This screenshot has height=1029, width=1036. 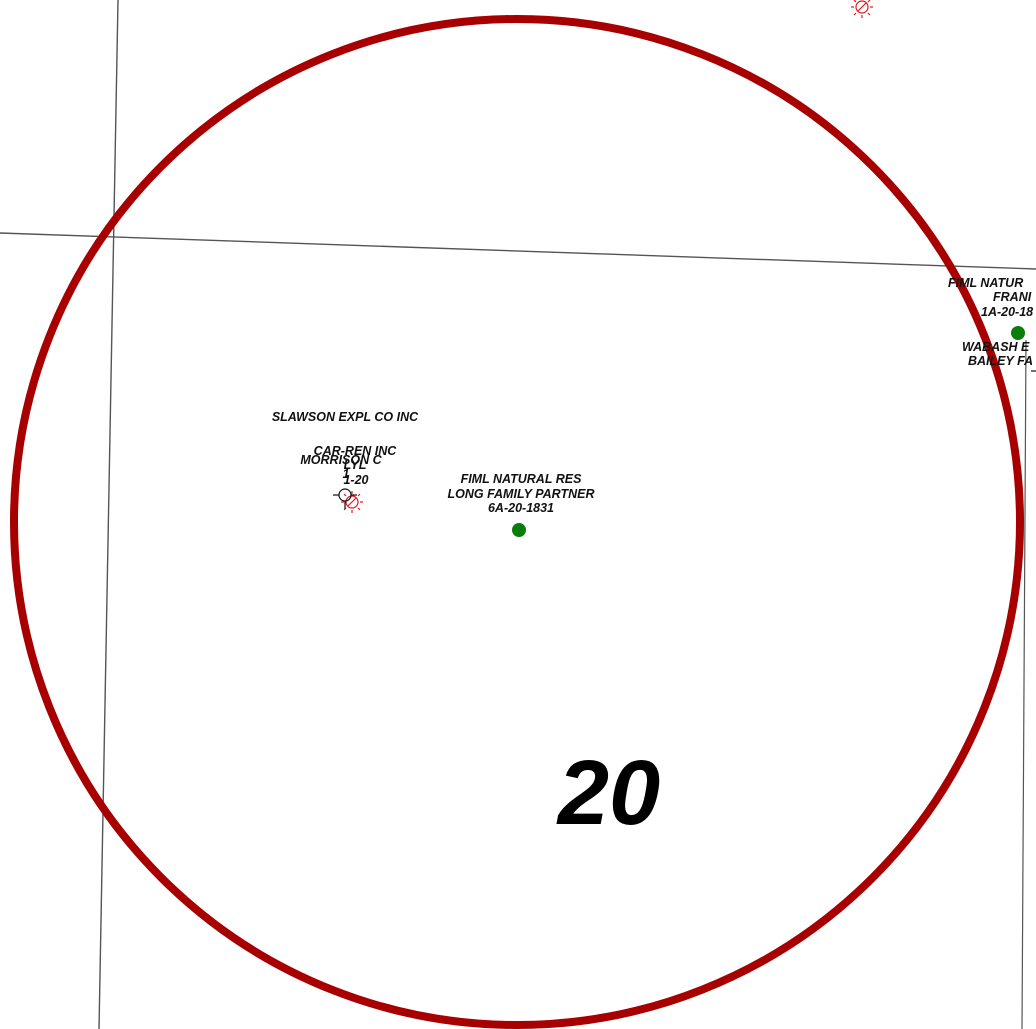 What do you see at coordinates (341, 460) in the screenshot?
I see `well-lease-label: MORRISON C` at bounding box center [341, 460].